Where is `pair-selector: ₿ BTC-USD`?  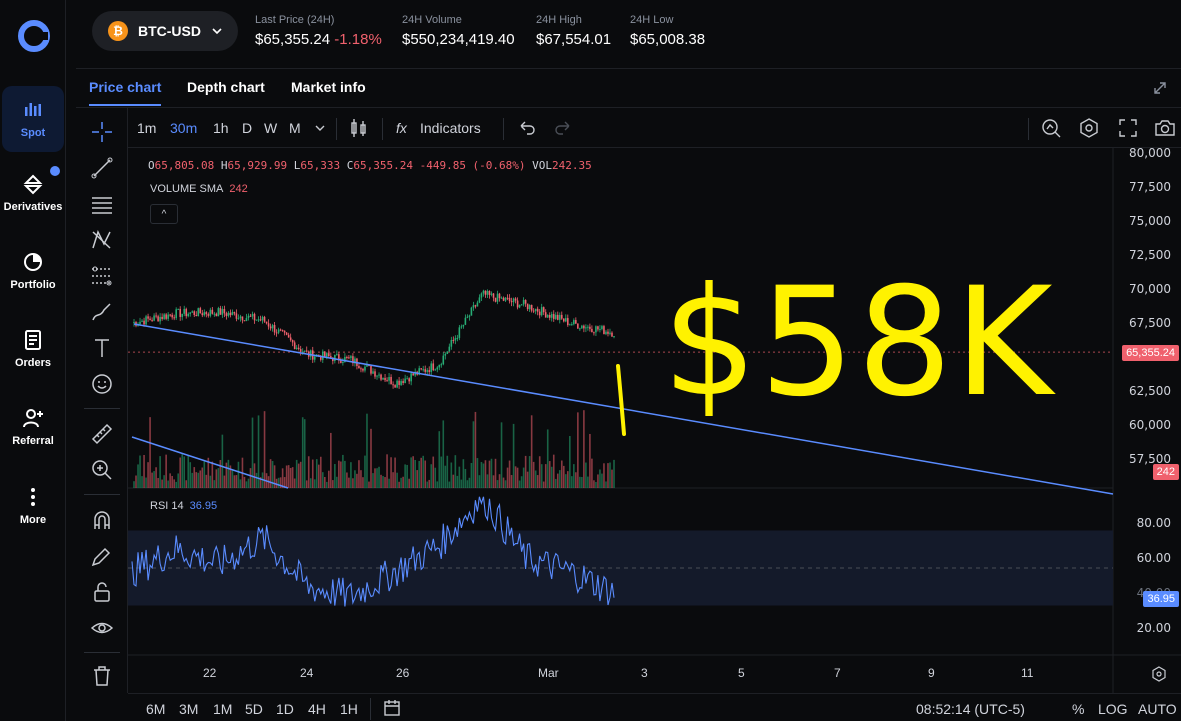
pair-selector: ₿ BTC-USD is located at coordinates (165, 31).